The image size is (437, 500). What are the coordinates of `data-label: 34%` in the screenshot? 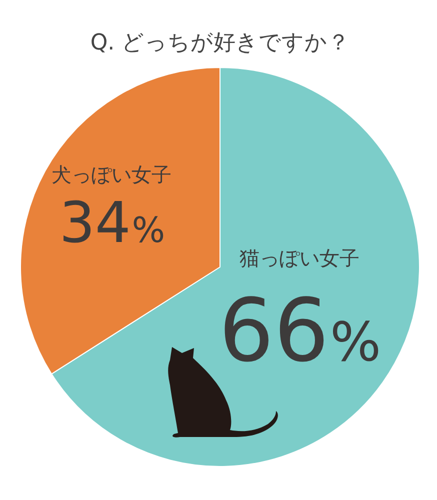 It's located at (112, 223).